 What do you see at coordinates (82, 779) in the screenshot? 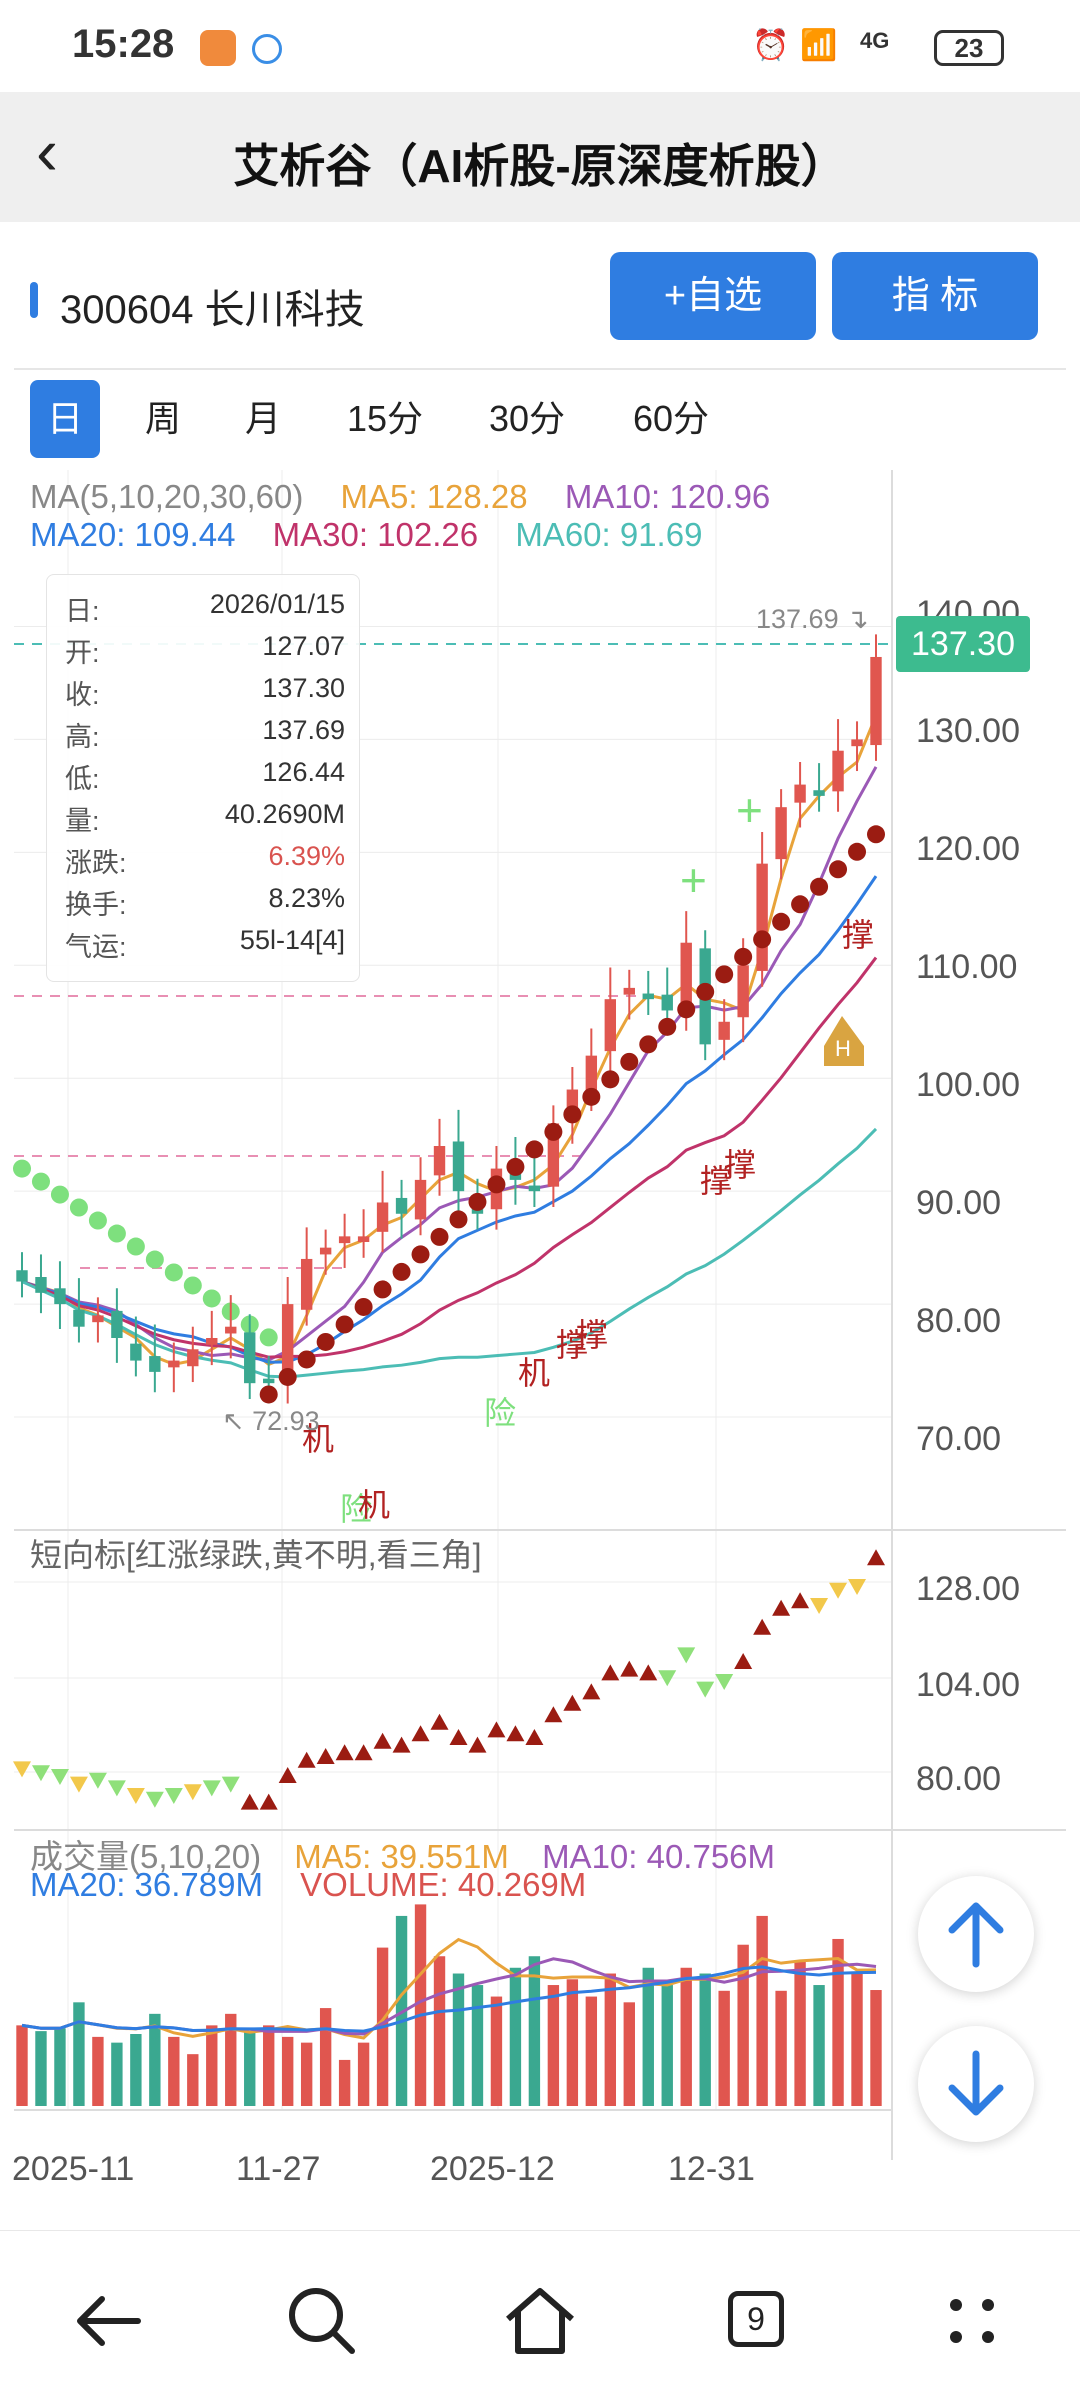
I see `info-label: 低:` at bounding box center [82, 779].